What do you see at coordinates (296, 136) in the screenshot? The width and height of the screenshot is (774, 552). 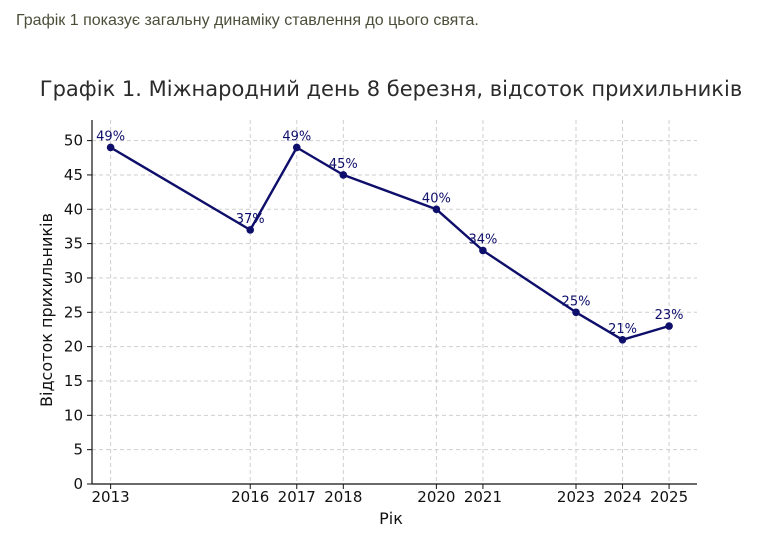 I see `data-label-2017: 49%` at bounding box center [296, 136].